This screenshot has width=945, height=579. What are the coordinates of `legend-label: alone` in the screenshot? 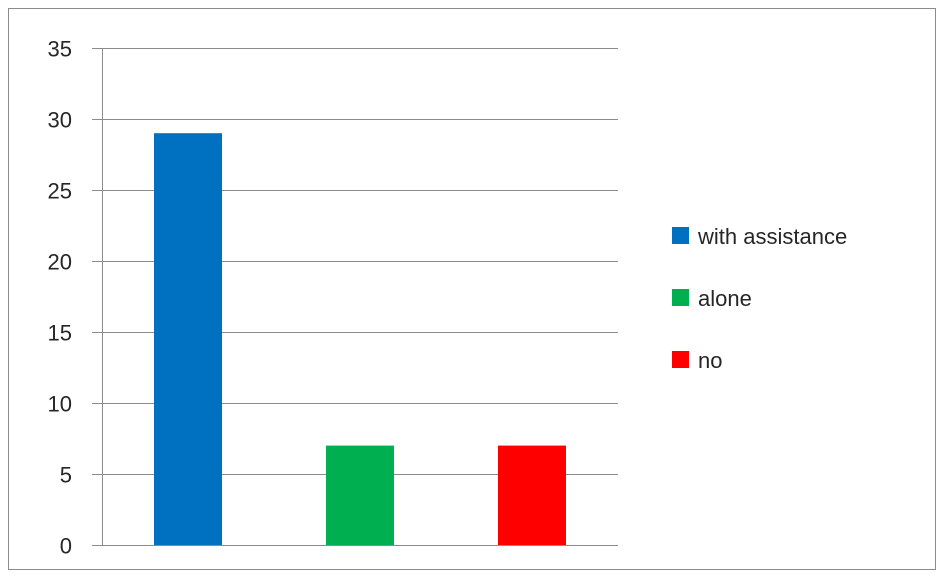 It's located at (725, 298).